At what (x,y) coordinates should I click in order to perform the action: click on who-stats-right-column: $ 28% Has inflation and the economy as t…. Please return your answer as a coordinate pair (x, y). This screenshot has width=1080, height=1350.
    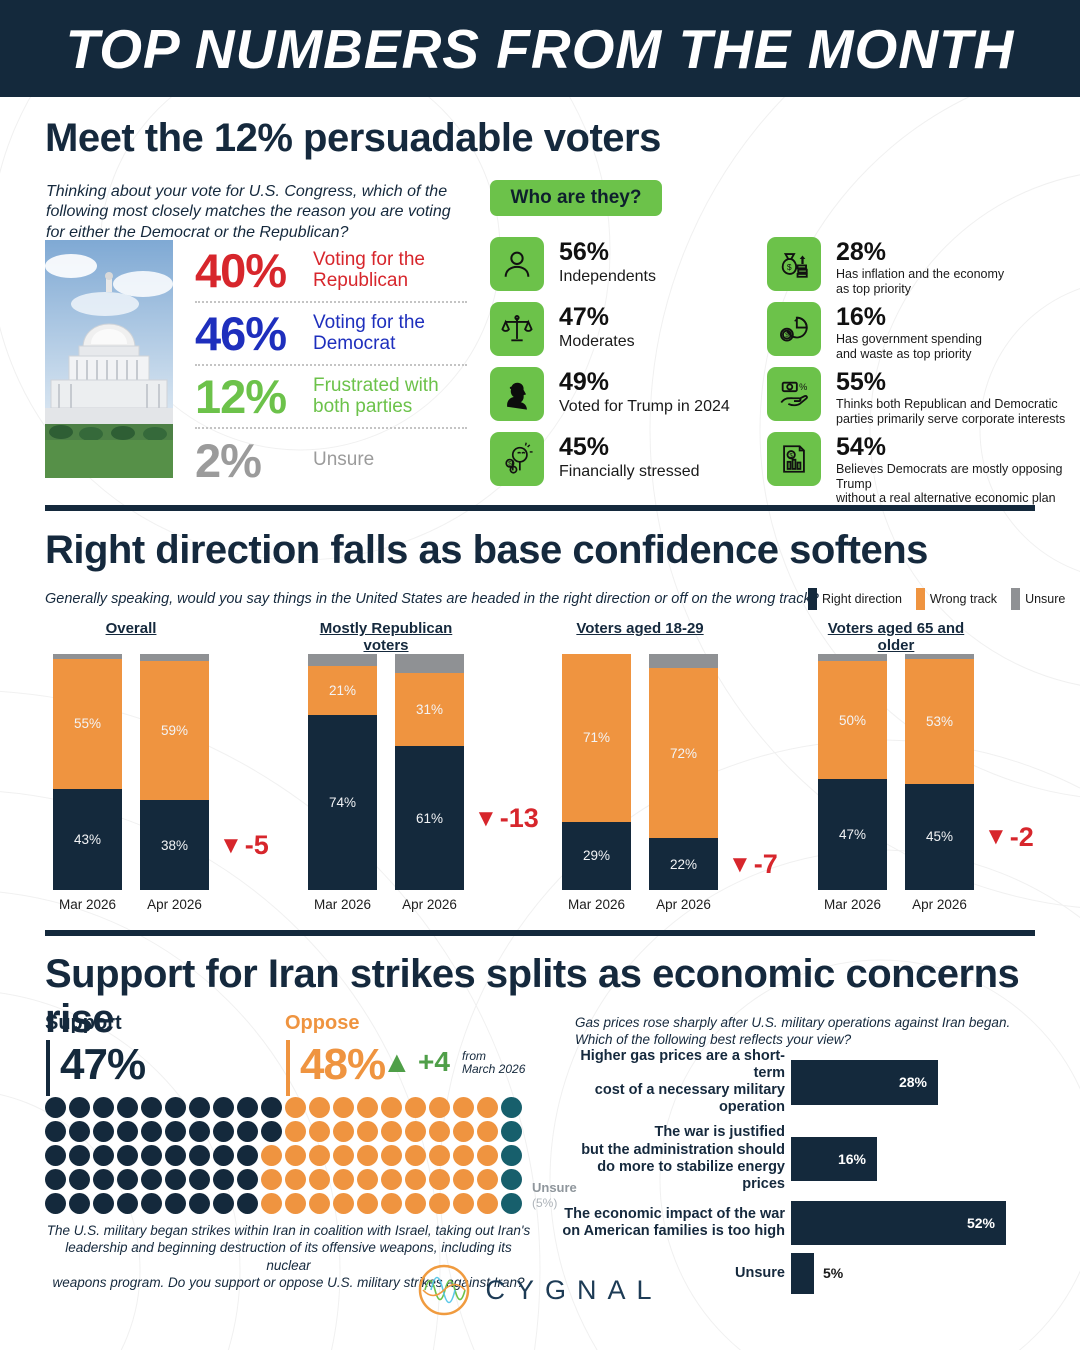
    Looking at the image, I should click on (917, 371).